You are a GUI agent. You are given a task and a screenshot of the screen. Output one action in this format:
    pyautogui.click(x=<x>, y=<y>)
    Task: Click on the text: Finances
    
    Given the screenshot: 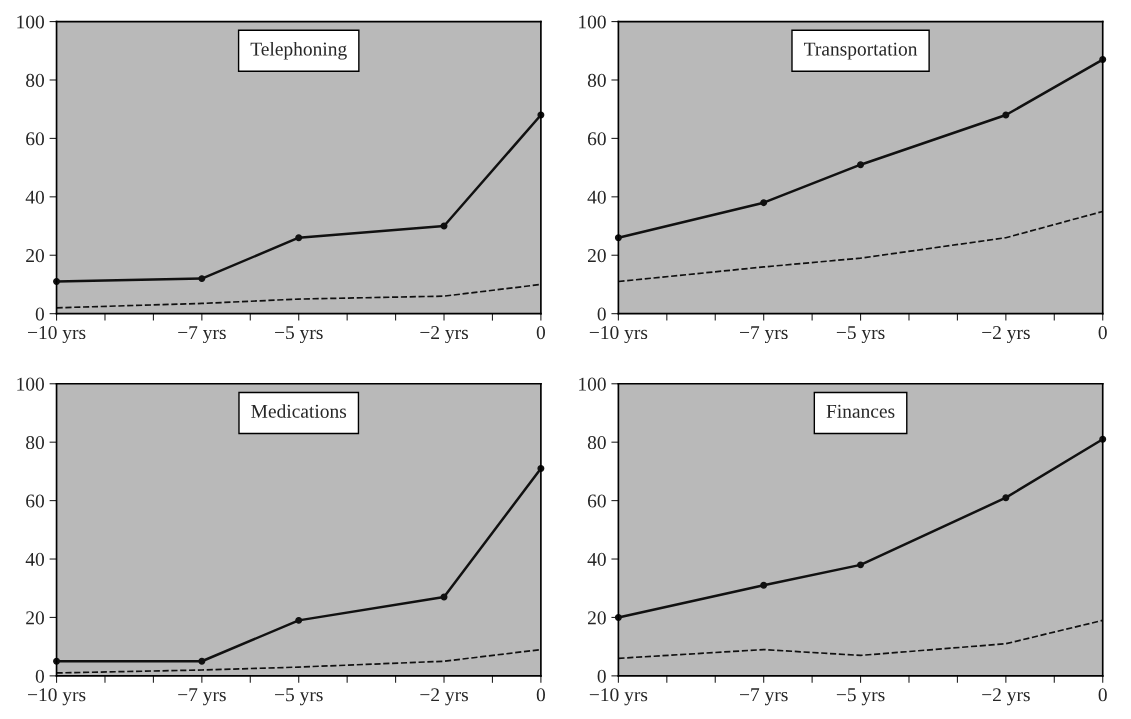 What is the action you would take?
    pyautogui.click(x=860, y=411)
    